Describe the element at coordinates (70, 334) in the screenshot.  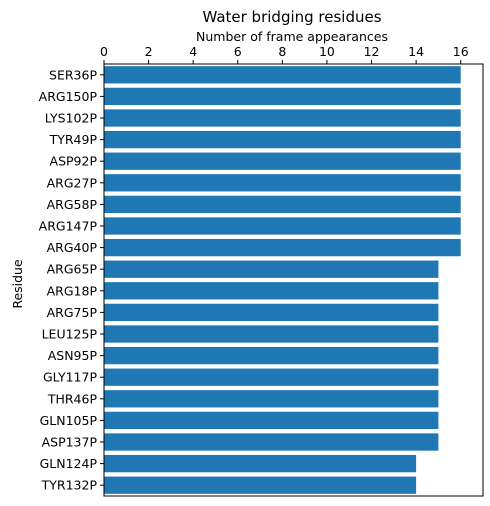
I see `y-tick-label: LEU125P` at that location.